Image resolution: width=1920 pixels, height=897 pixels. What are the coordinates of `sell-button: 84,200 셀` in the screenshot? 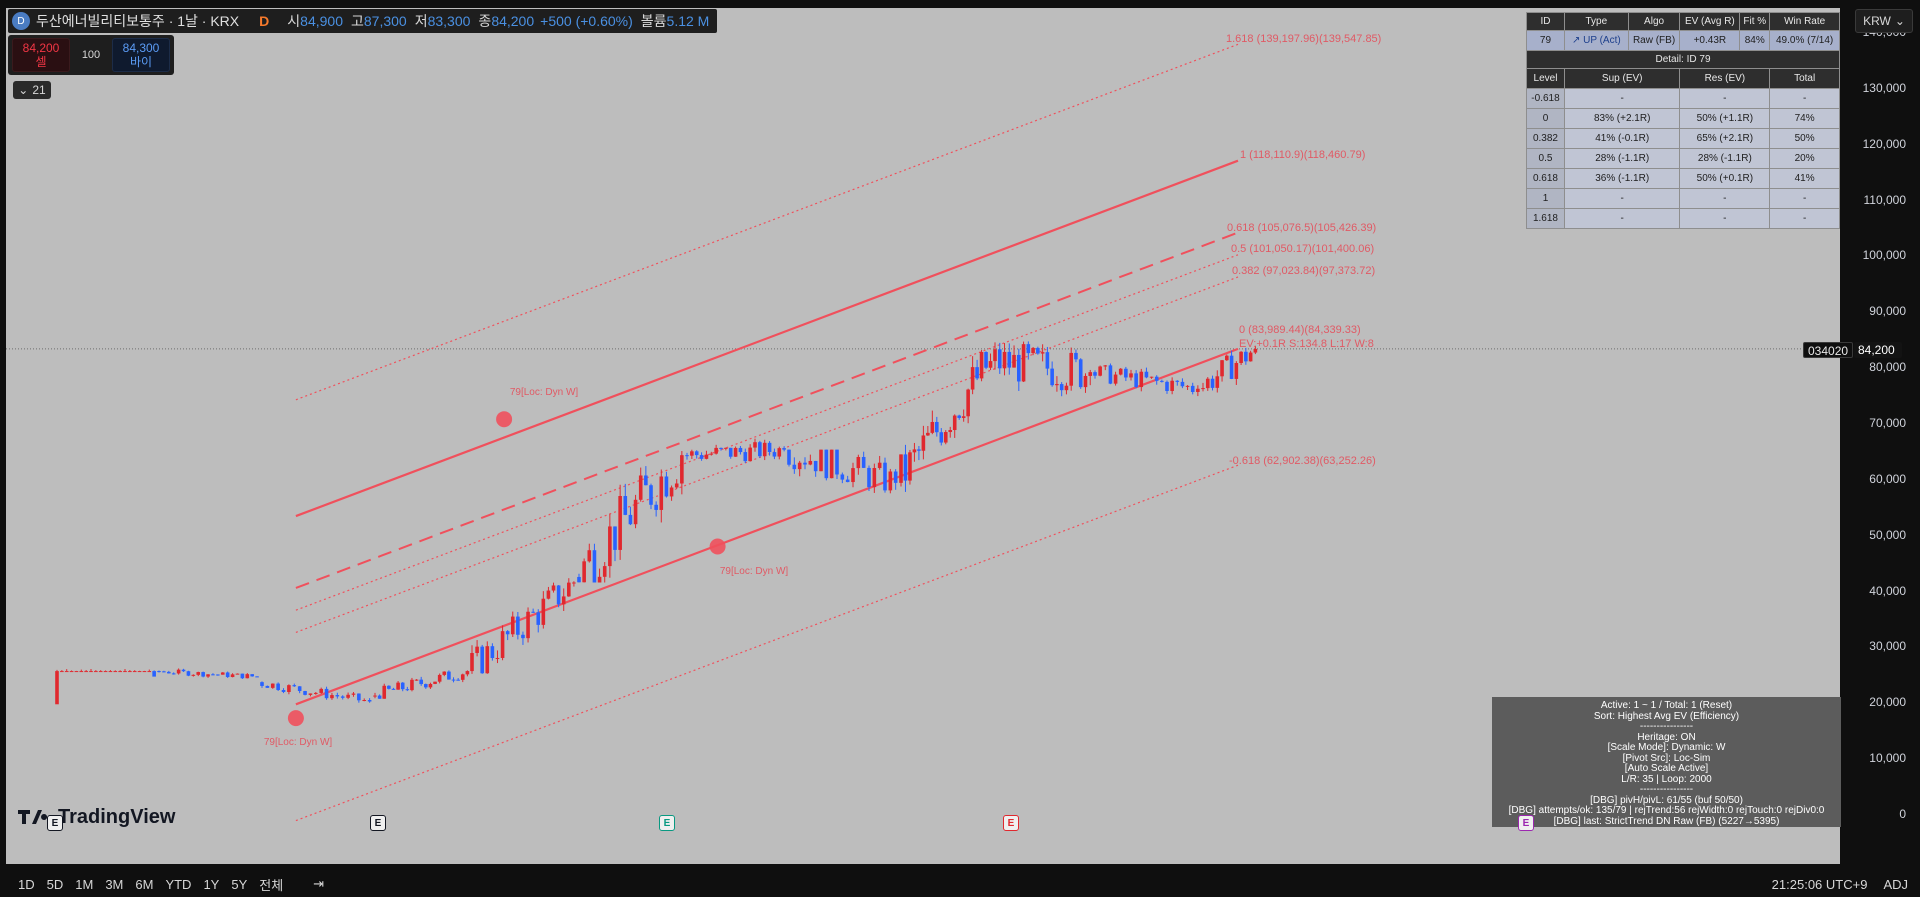 It's located at (41, 55).